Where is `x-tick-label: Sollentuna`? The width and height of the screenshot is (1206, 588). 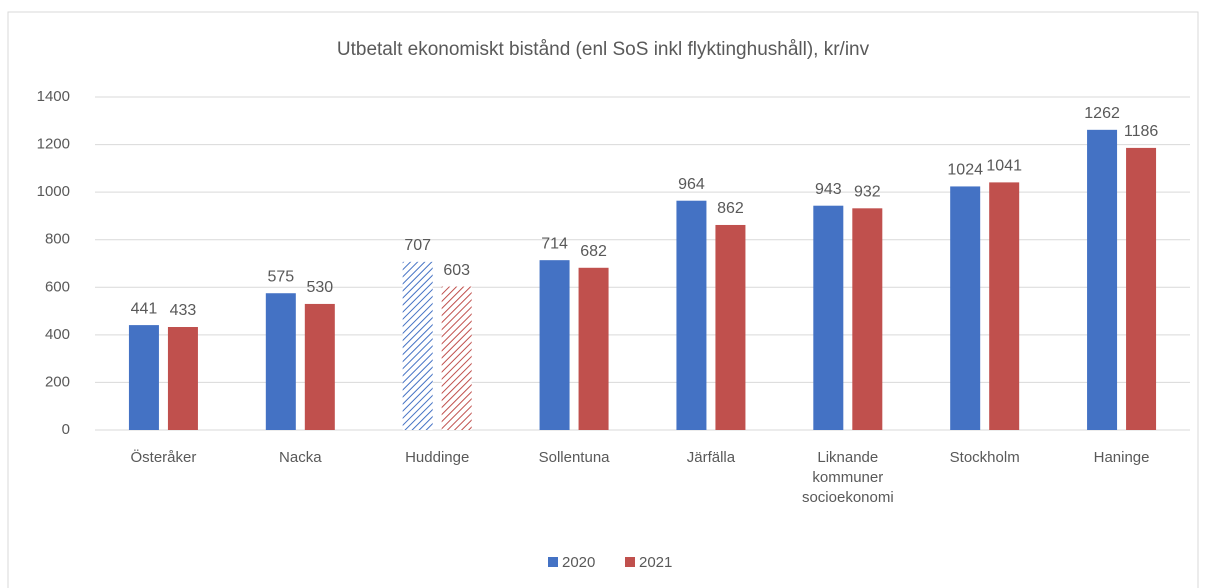
x-tick-label: Sollentuna is located at coordinates (574, 457).